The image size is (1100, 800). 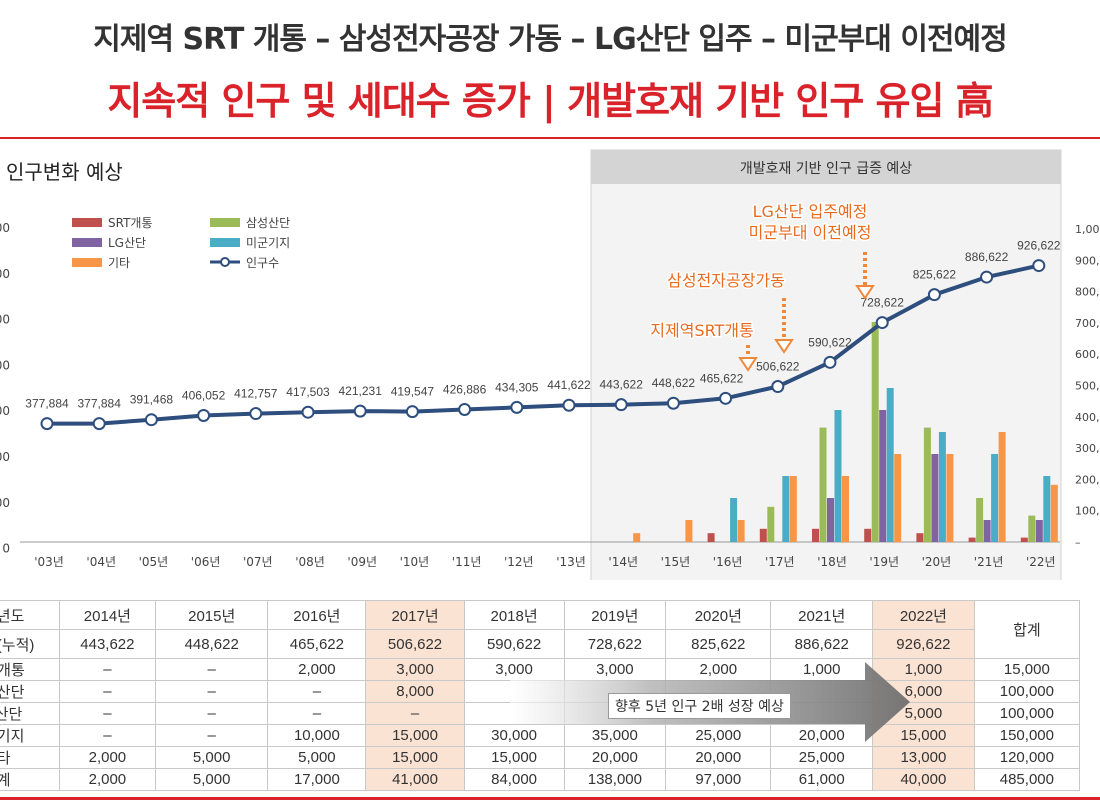 What do you see at coordinates (1087, 448) in the screenshot?
I see `y-right-tick: 300,0` at bounding box center [1087, 448].